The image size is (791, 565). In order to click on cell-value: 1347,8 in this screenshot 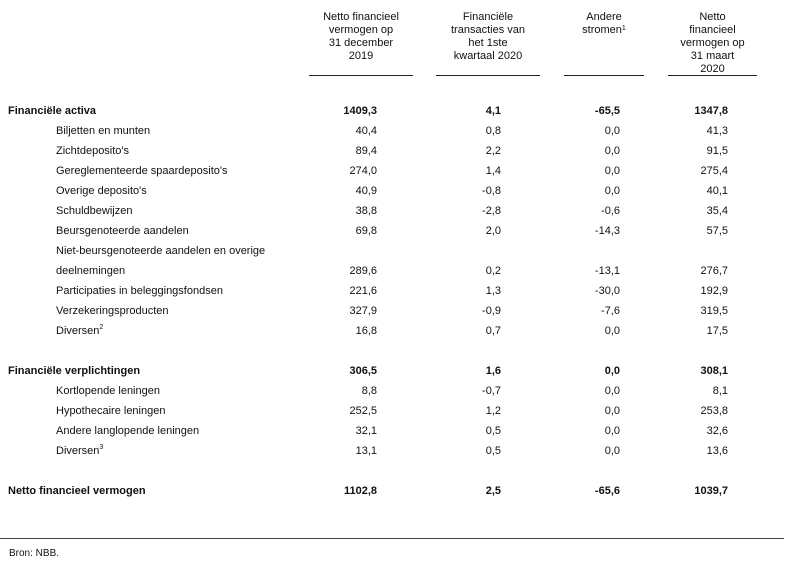, I will do `click(711, 111)`.